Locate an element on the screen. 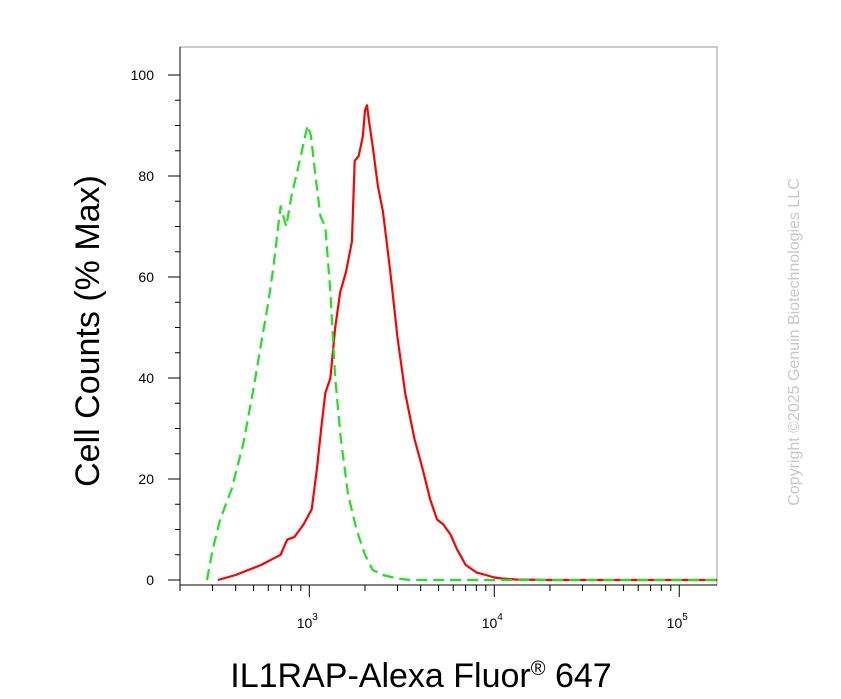 The height and width of the screenshot is (699, 841). x-axis-title-main: IL1RAP-Alexa Fluor is located at coordinates (380, 675).